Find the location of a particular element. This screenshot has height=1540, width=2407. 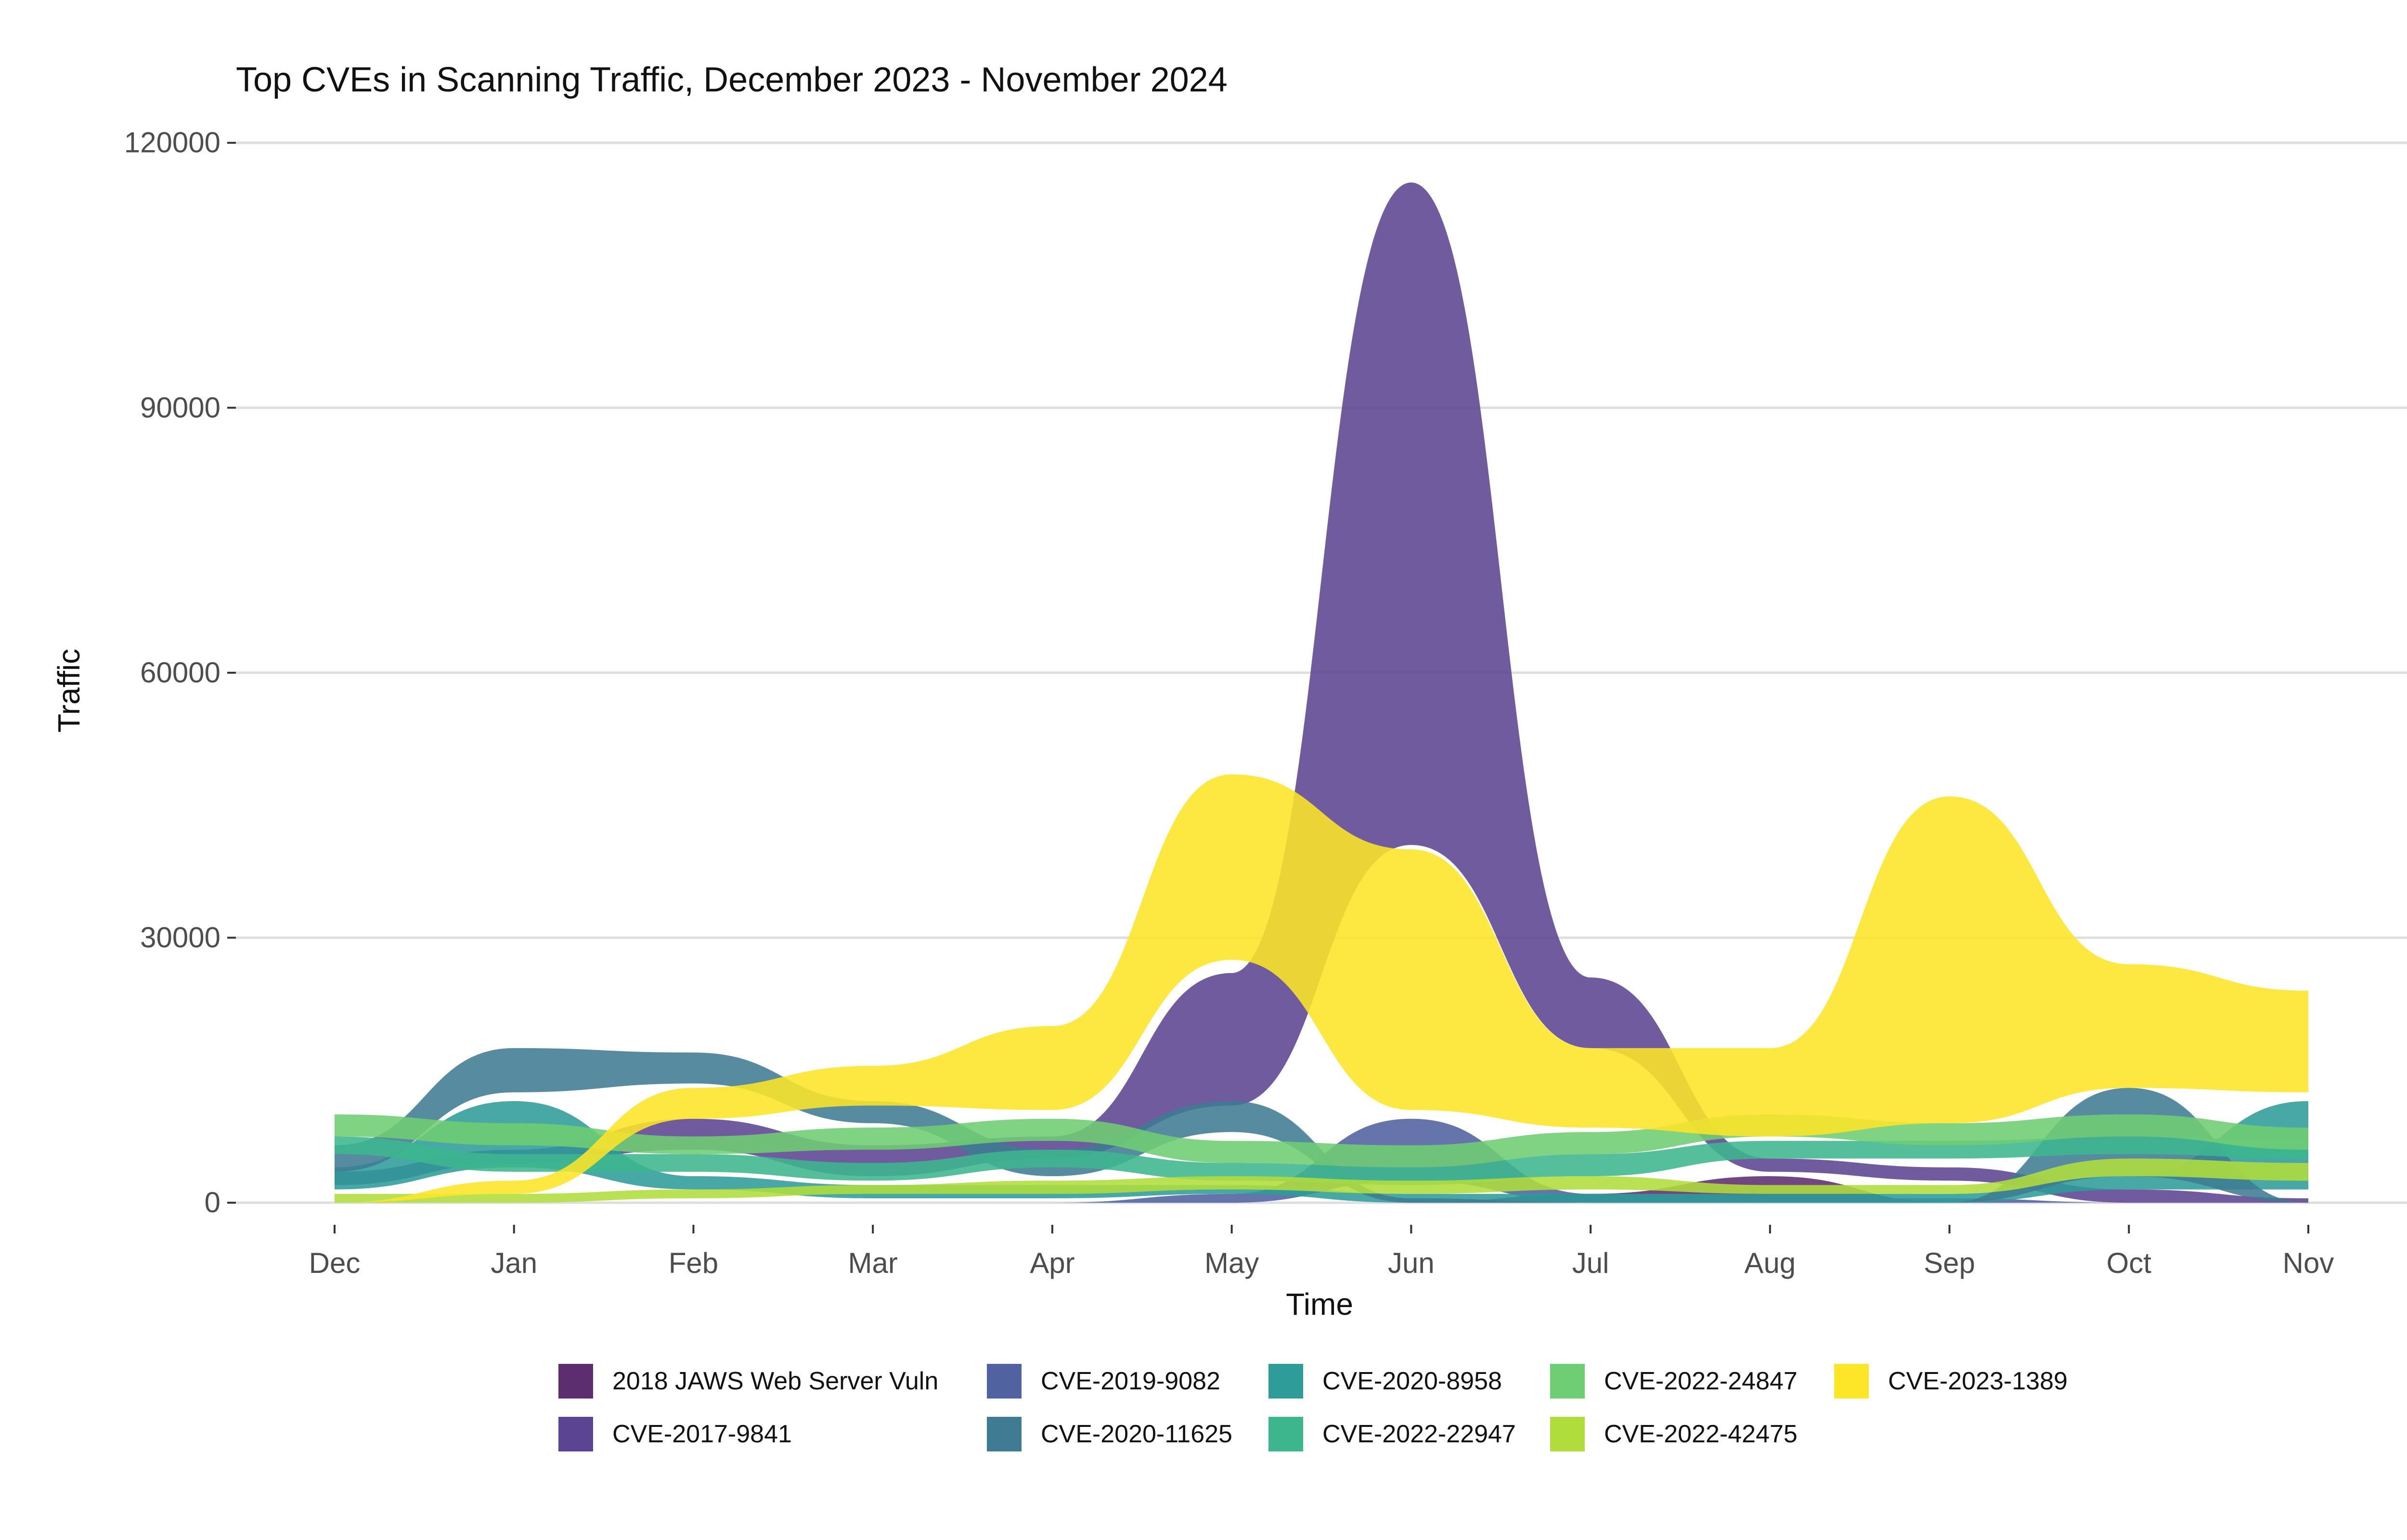

y-tick-label: 90000 is located at coordinates (180, 407).